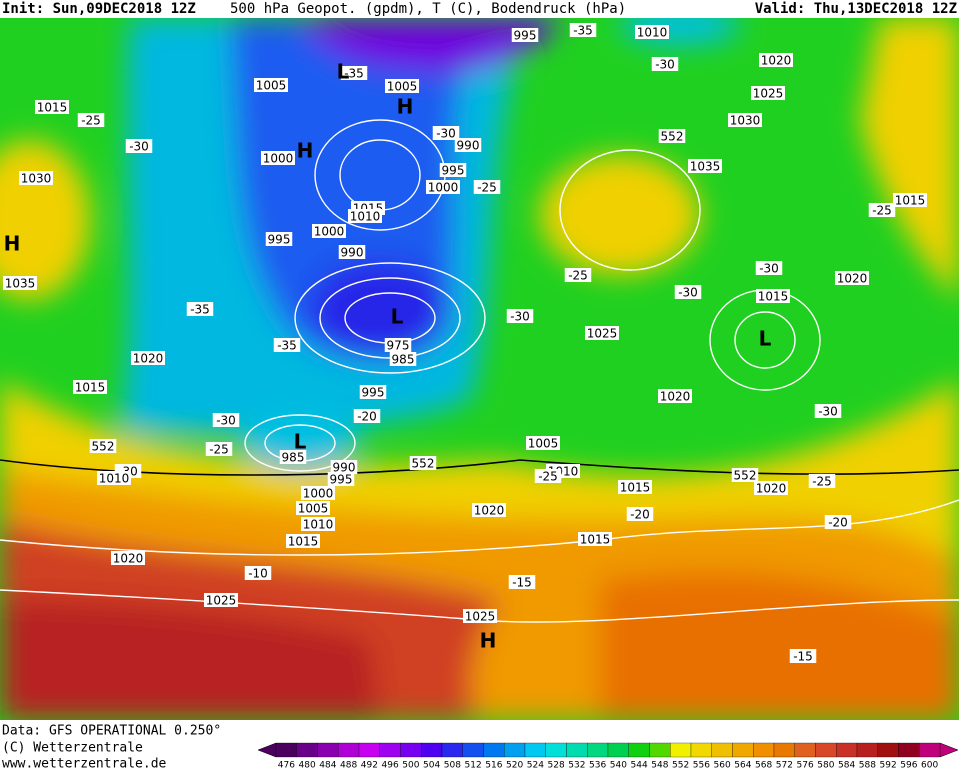 The width and height of the screenshot is (959, 770). Describe the element at coordinates (327, 765) in the screenshot. I see `colorbar-label: 484` at that location.